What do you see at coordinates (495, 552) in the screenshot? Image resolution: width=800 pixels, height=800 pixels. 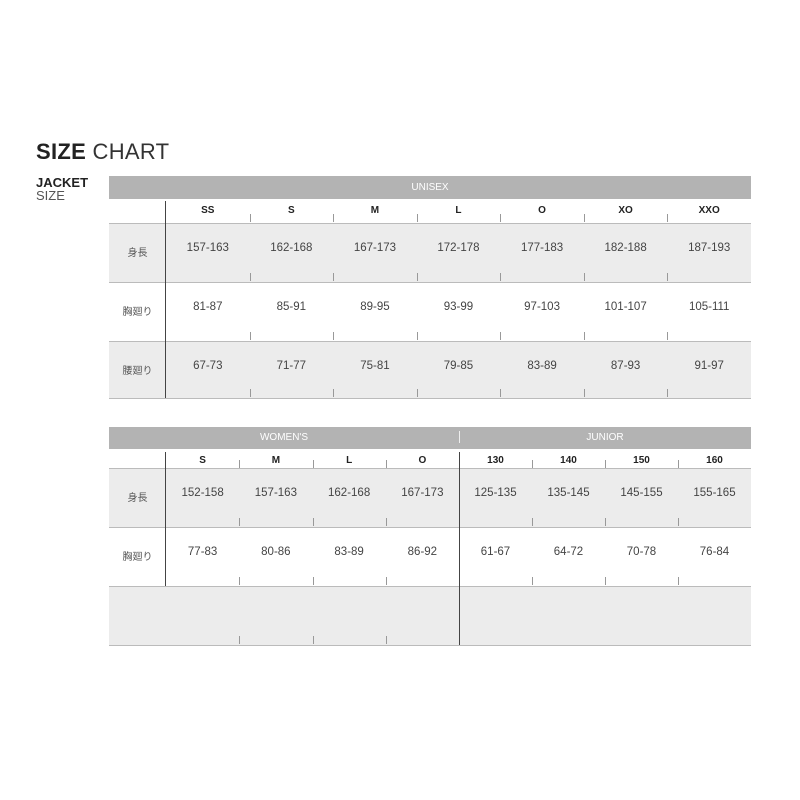 I see `cell-value: 61-67` at bounding box center [495, 552].